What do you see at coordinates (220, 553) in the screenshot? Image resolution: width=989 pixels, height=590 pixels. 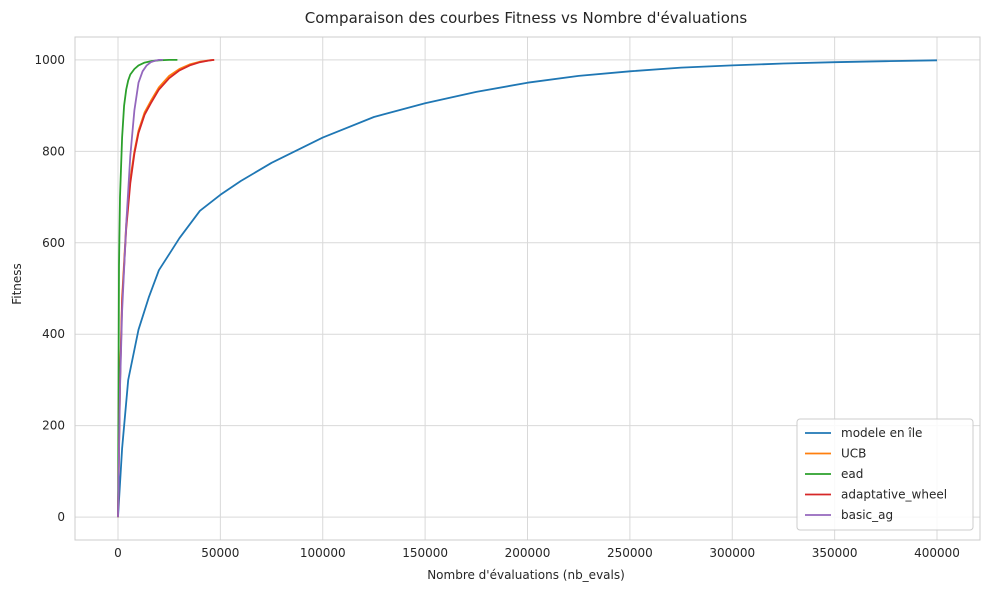 I see `x-tick-label: 50000` at bounding box center [220, 553].